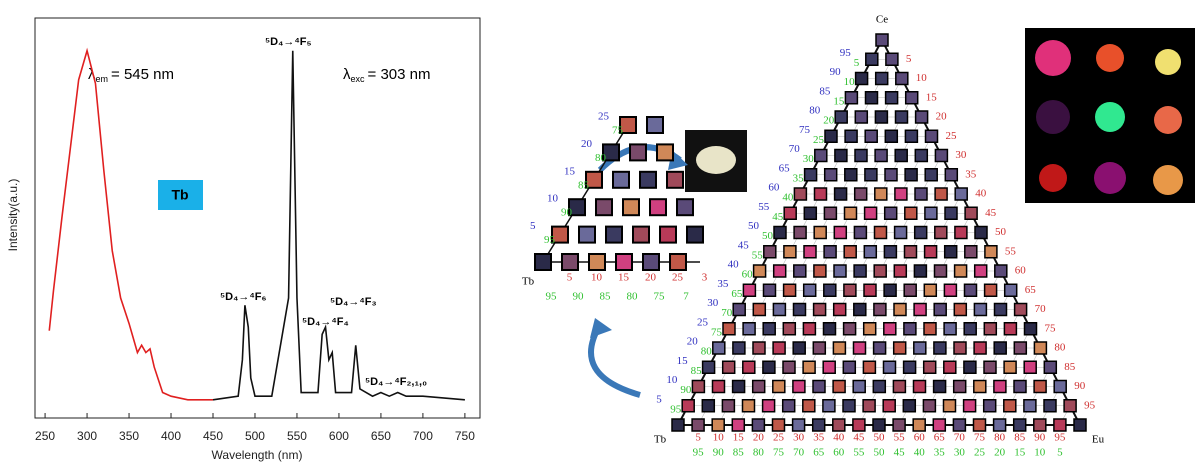 This screenshot has width=1197, height=465. What do you see at coordinates (180, 195) in the screenshot?
I see `ion-box` at bounding box center [180, 195].